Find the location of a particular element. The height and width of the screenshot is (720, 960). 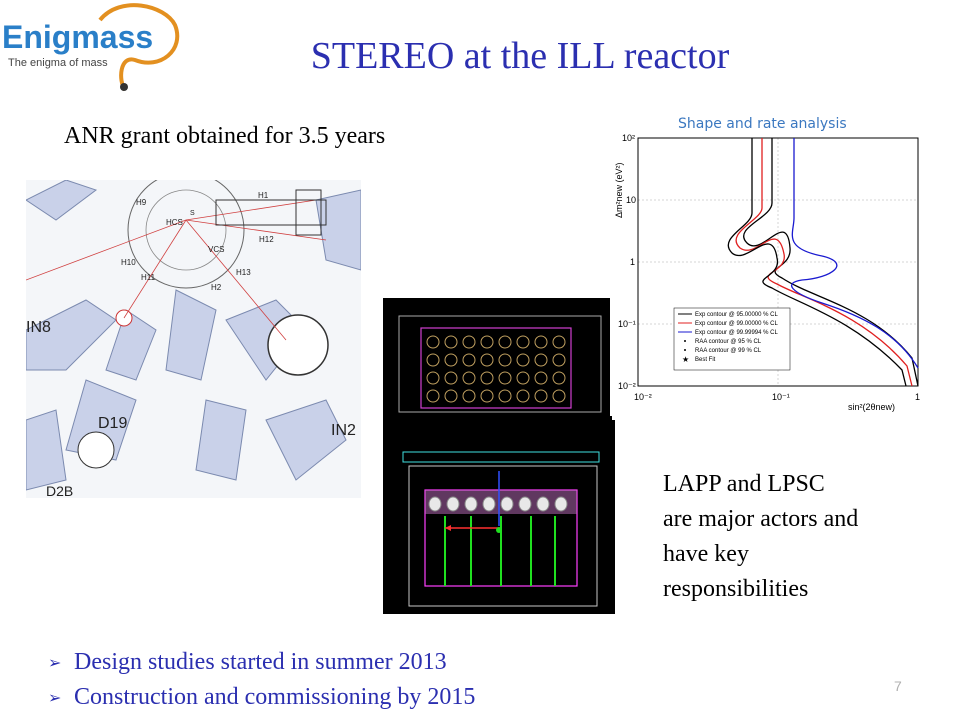

logo-tagline: The enigma of mass is located at coordinates (58, 63).